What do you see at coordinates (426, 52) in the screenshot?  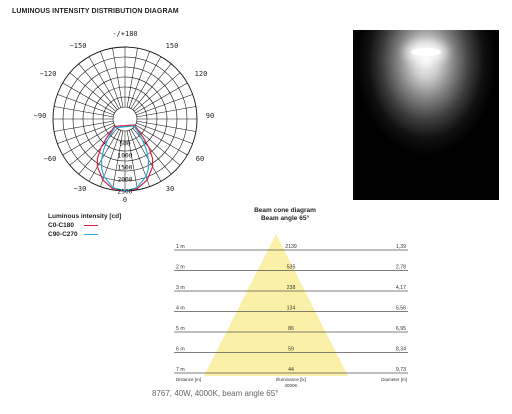 I see `lamp-source` at bounding box center [426, 52].